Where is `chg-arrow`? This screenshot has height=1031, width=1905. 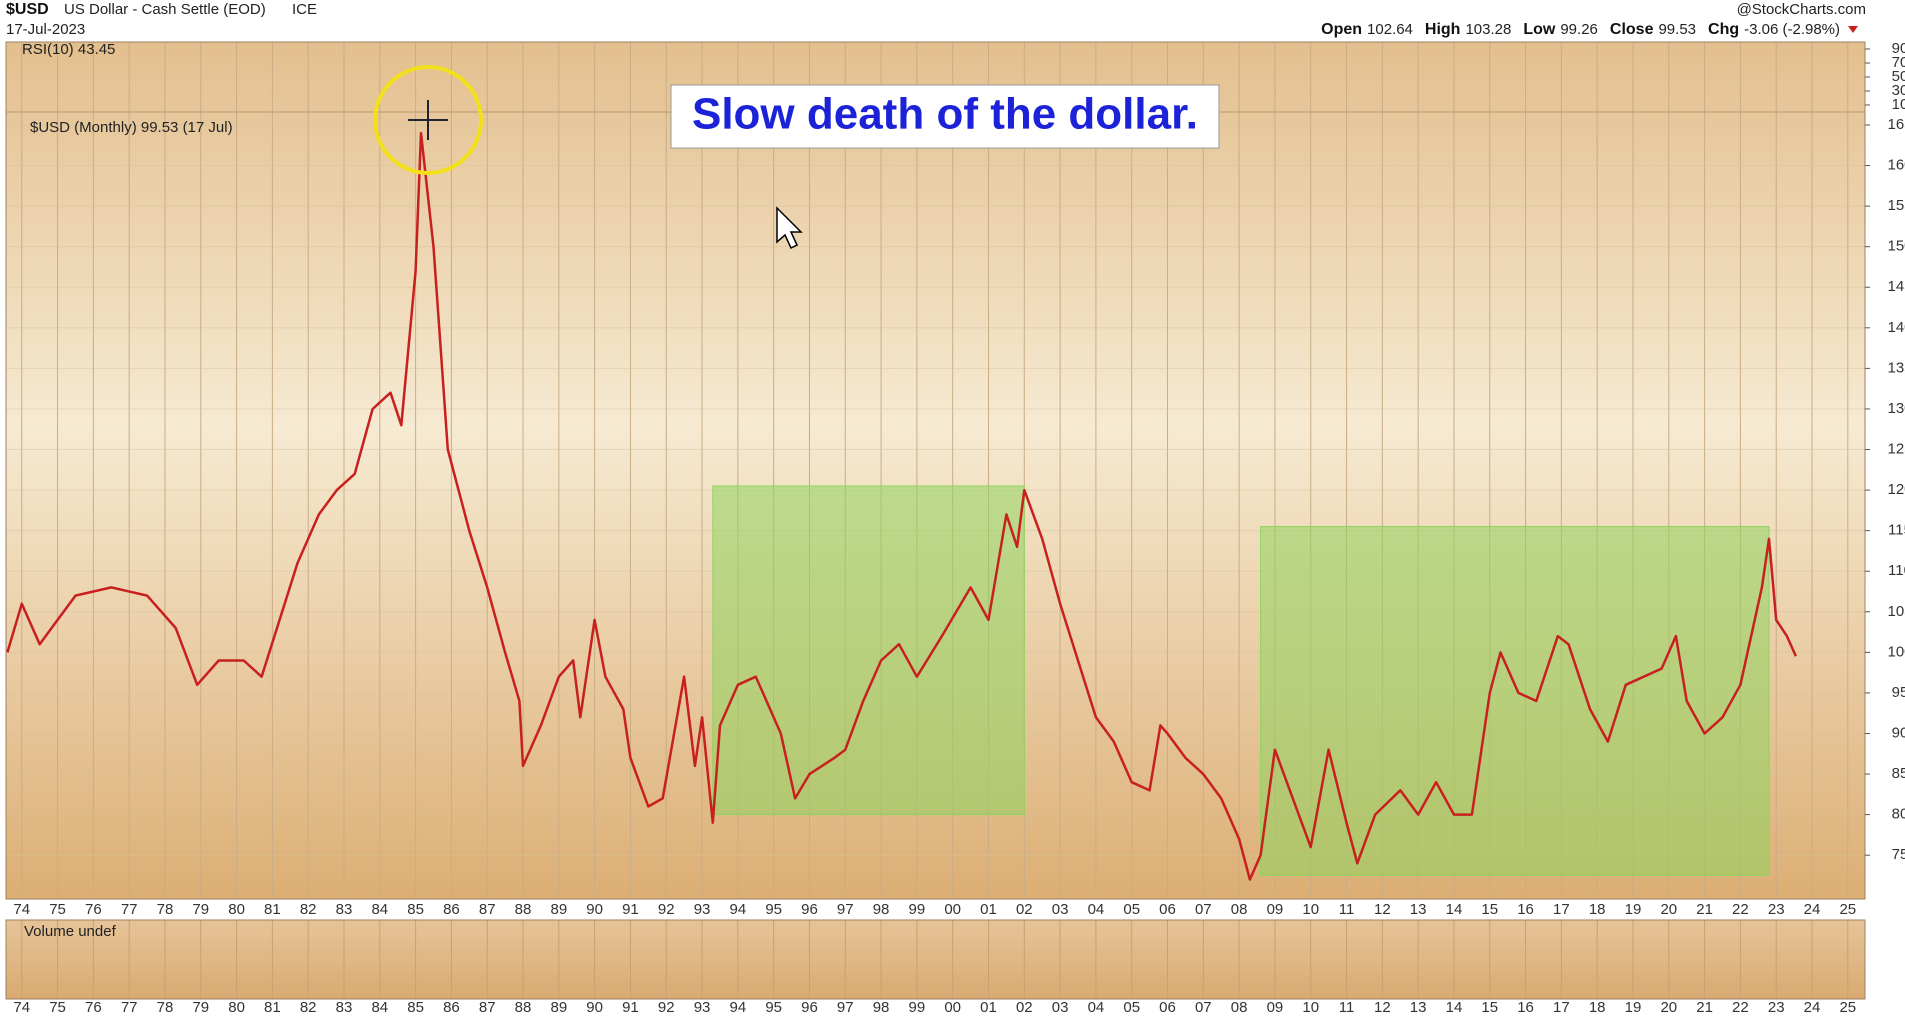 chg-arrow is located at coordinates (1853, 29).